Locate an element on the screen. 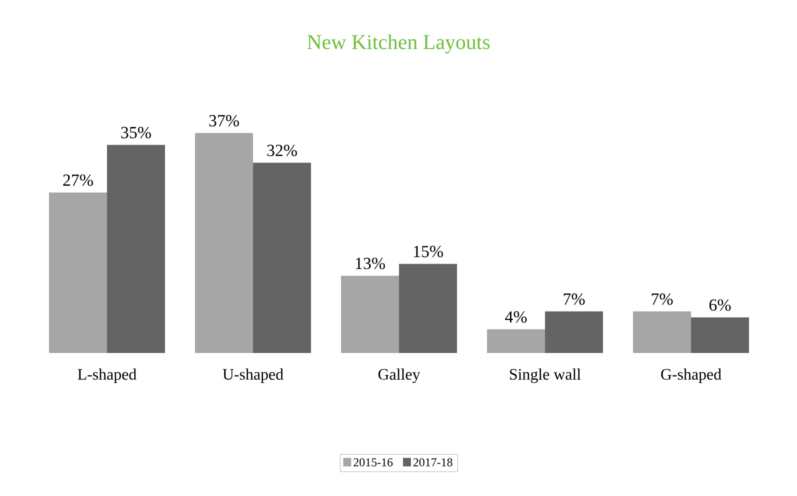 This screenshot has height=496, width=797. legend-label: 2015-16 is located at coordinates (373, 462).